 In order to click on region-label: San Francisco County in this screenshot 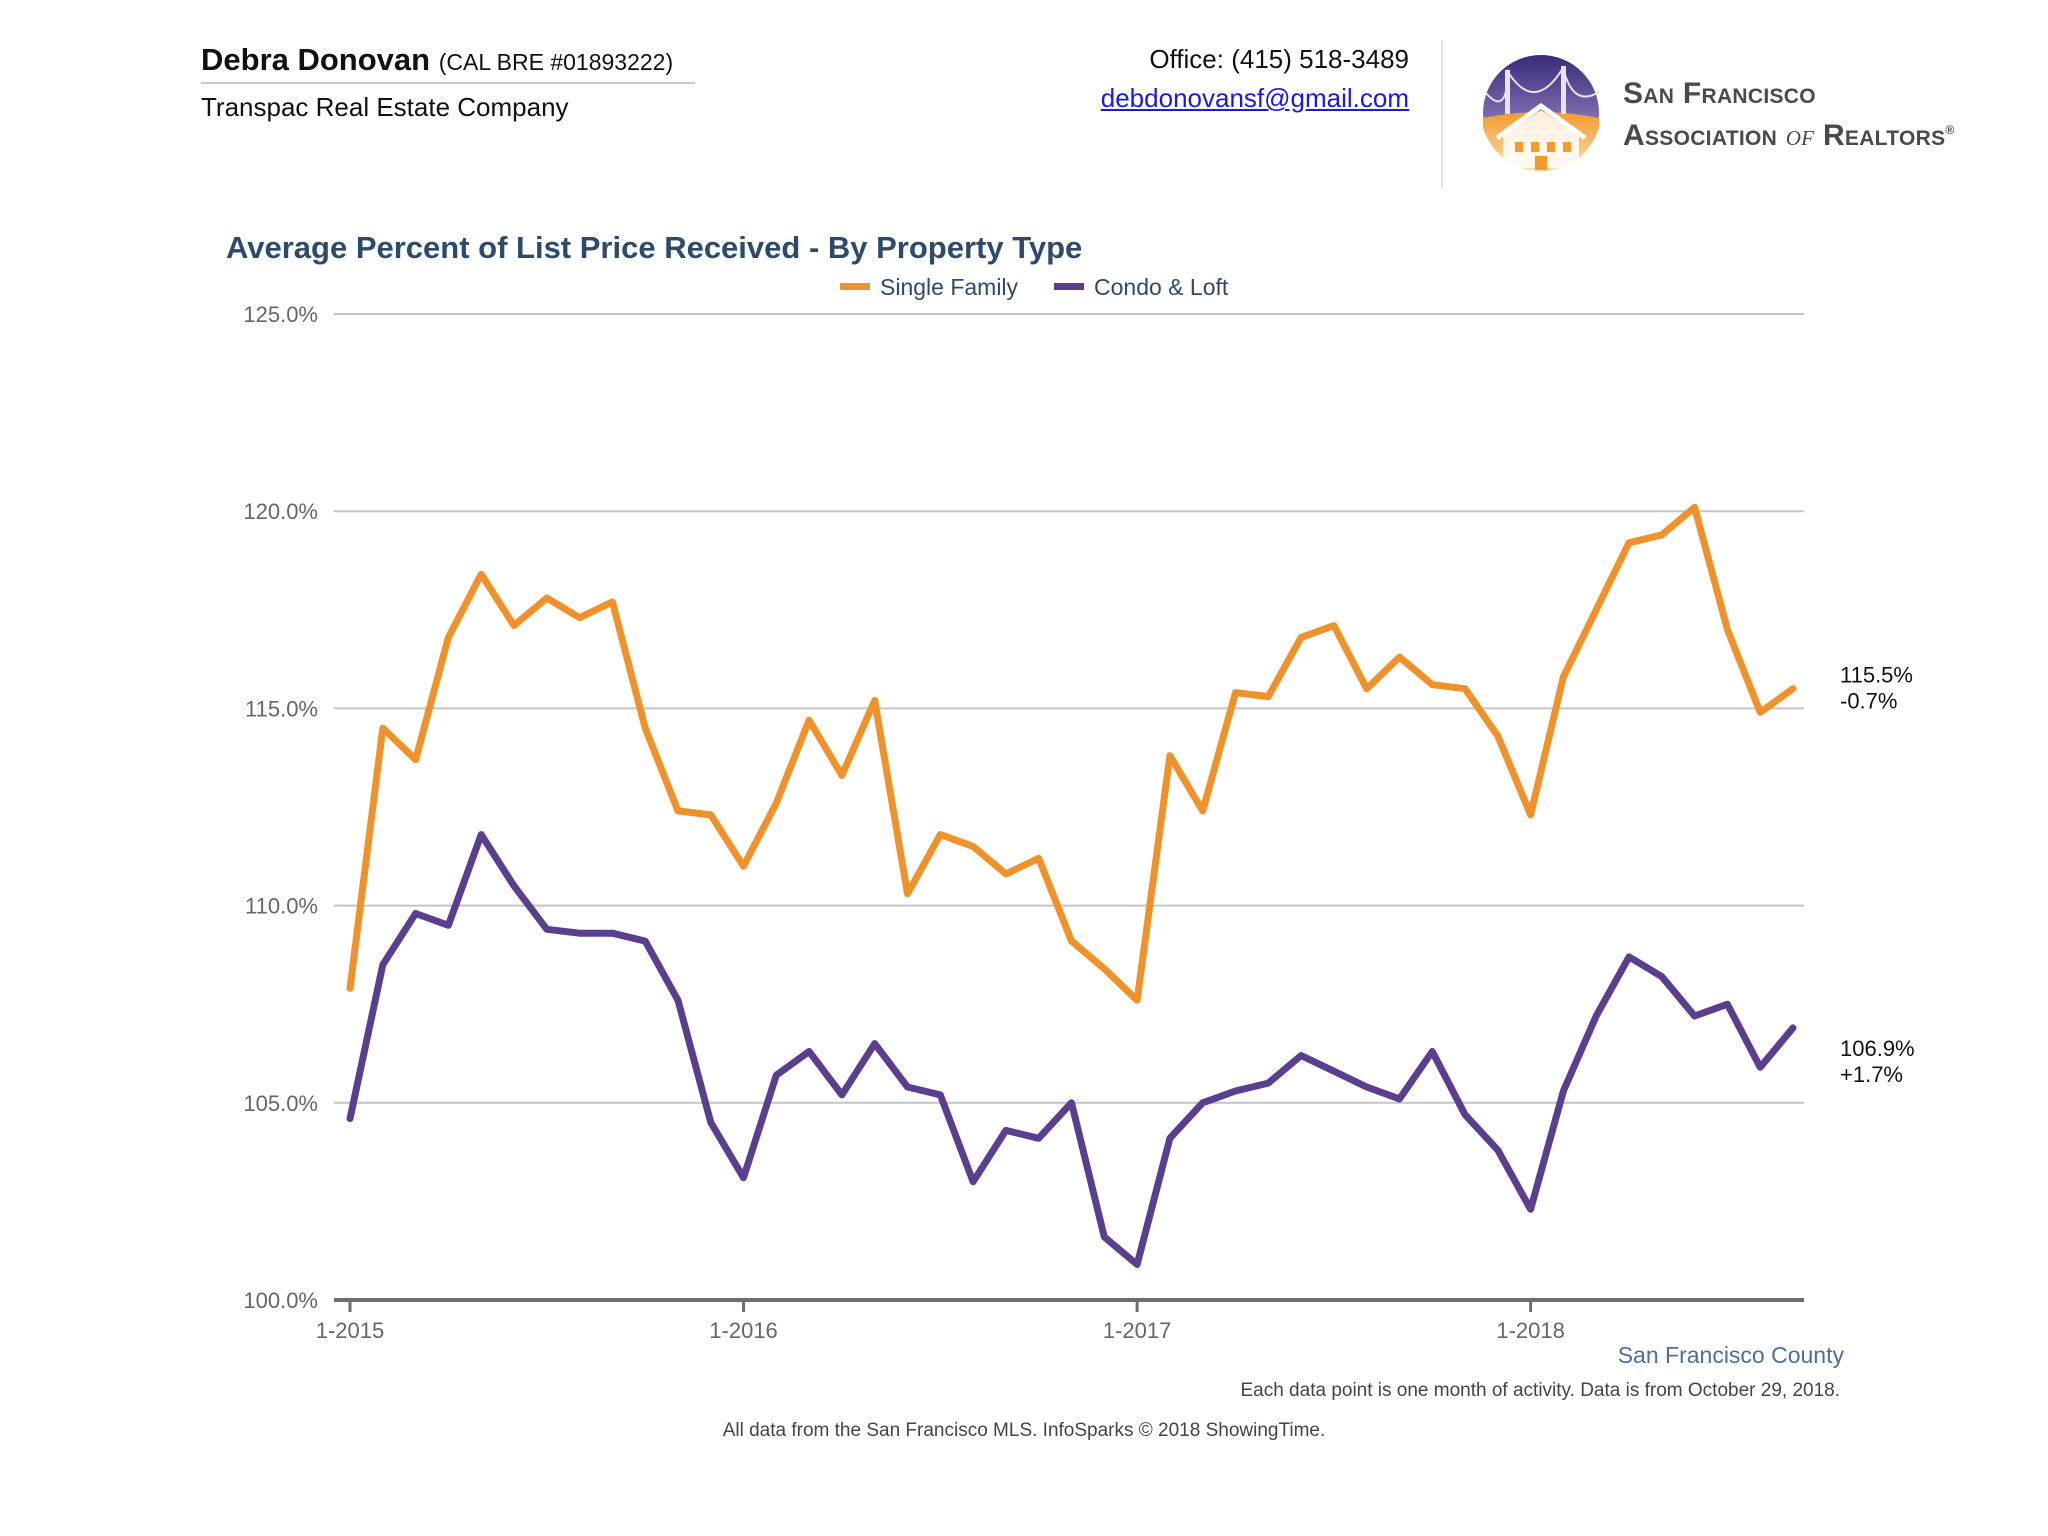, I will do `click(1731, 1355)`.